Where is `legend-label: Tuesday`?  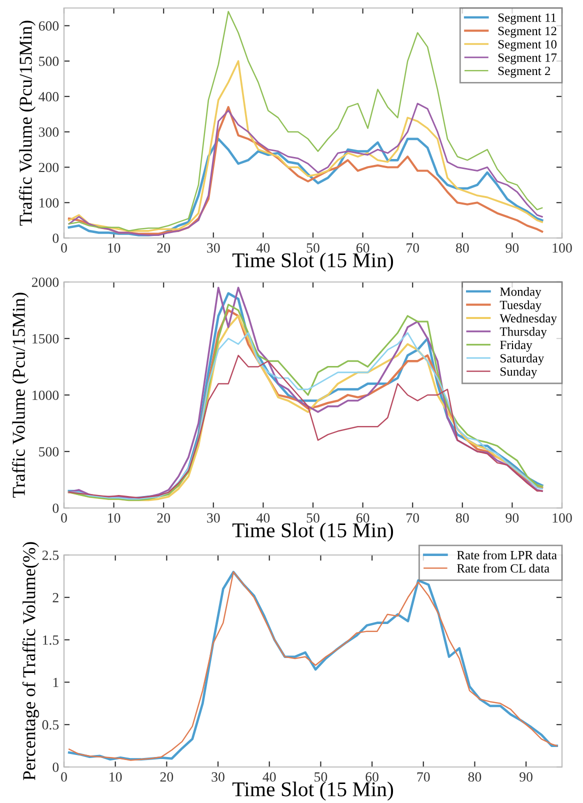
legend-label: Tuesday is located at coordinates (521, 306).